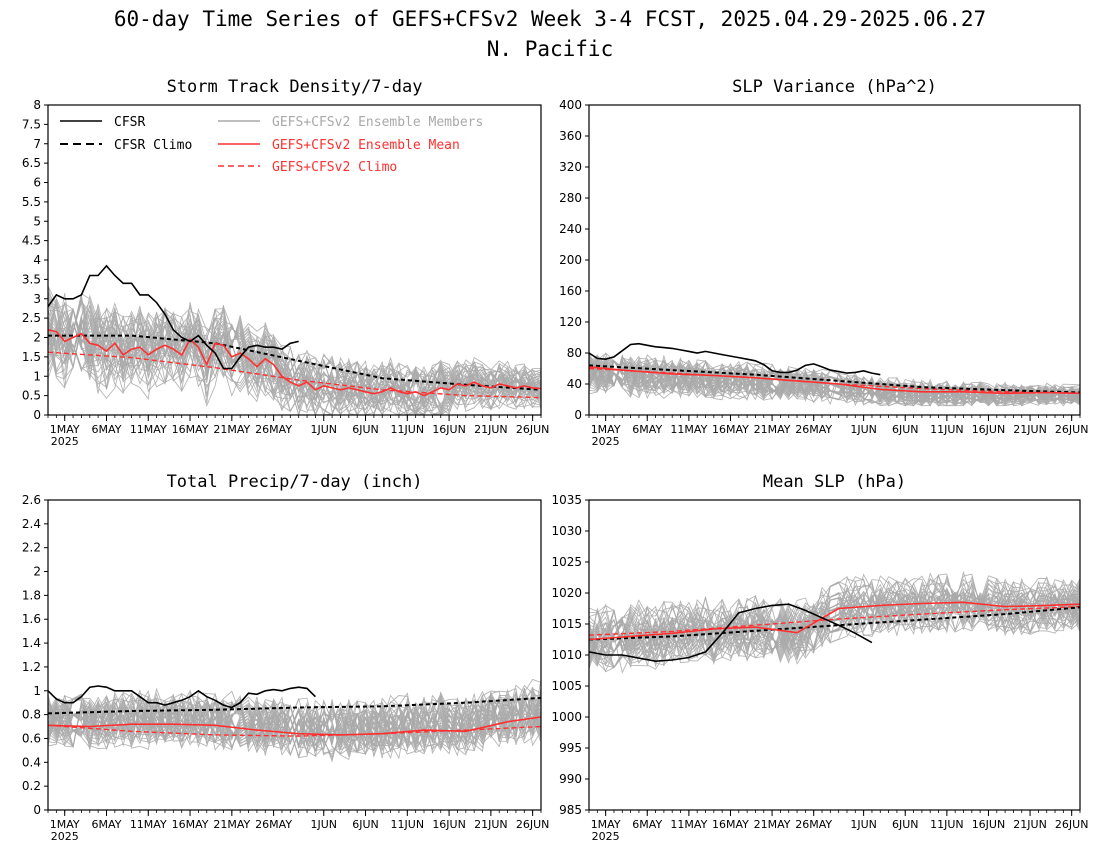  What do you see at coordinates (31, 163) in the screenshot?
I see `y-tick-label: 6.5` at bounding box center [31, 163].